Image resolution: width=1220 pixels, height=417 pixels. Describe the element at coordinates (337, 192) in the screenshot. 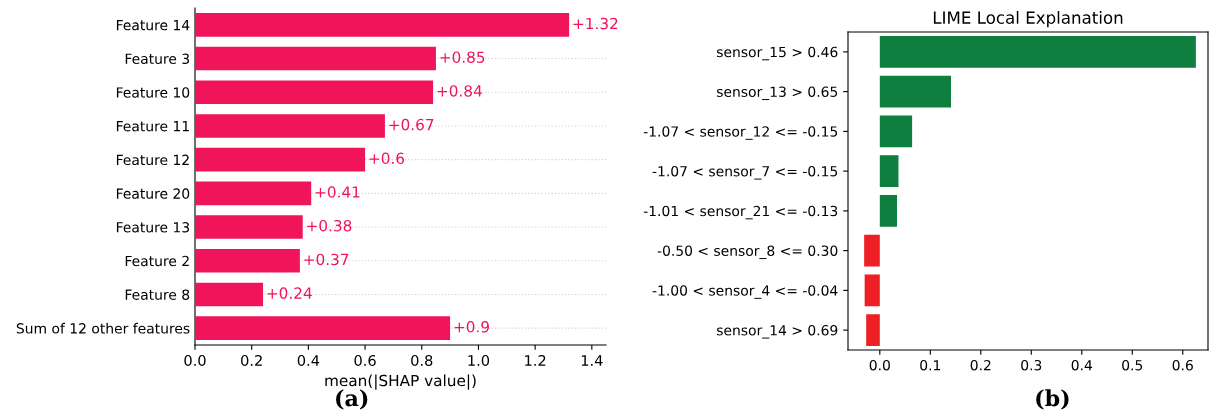

I see `data-label: +0.41` at that location.